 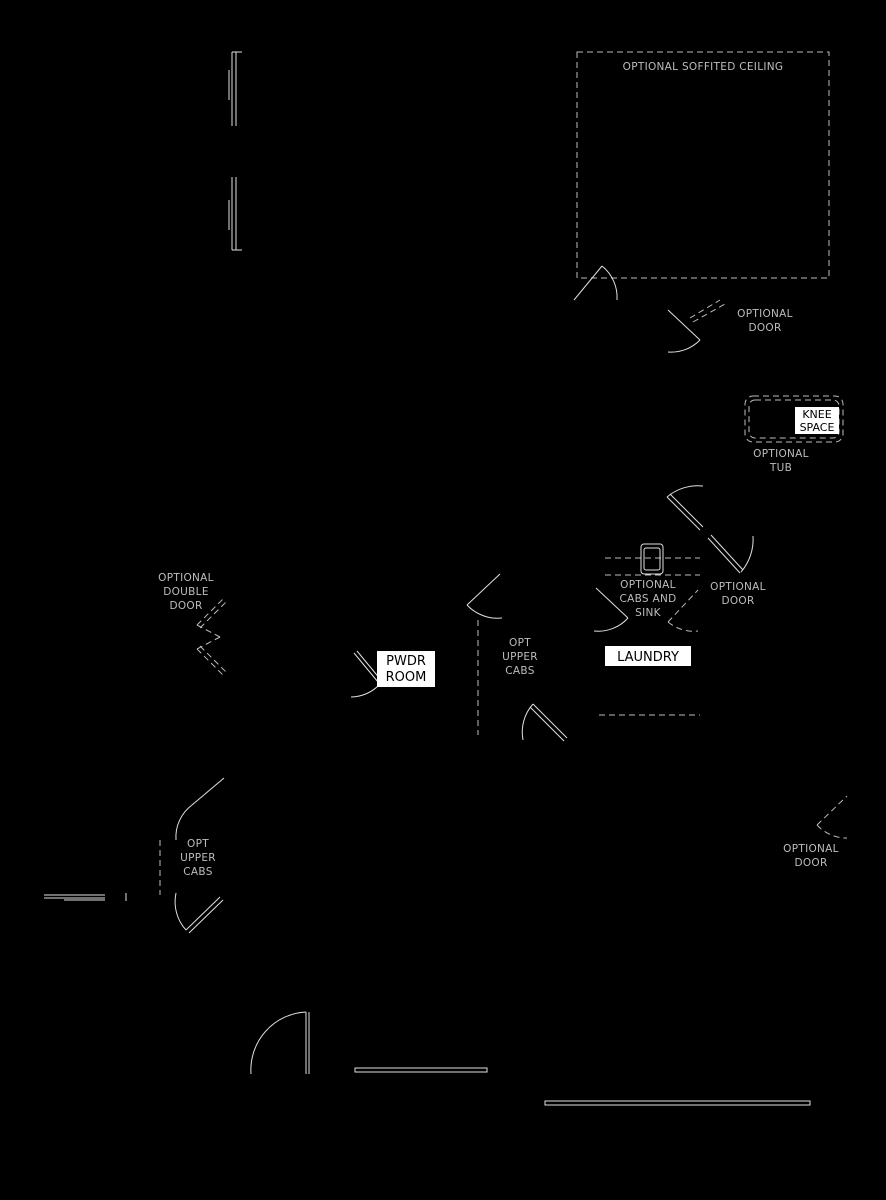 What do you see at coordinates (832, 817) in the screenshot?
I see `optional-door-right` at bounding box center [832, 817].